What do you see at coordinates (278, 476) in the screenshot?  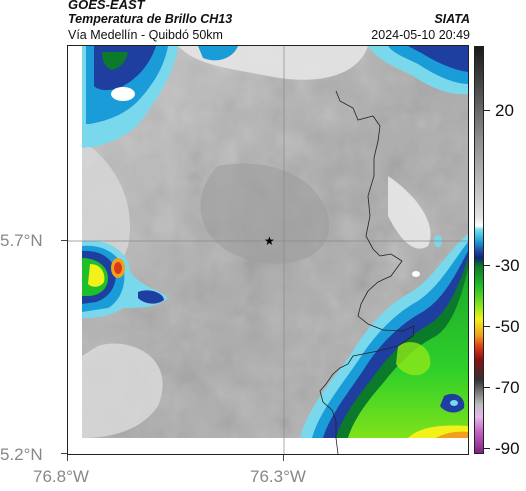 I see `x-axis-label: 76.3°W` at bounding box center [278, 476].